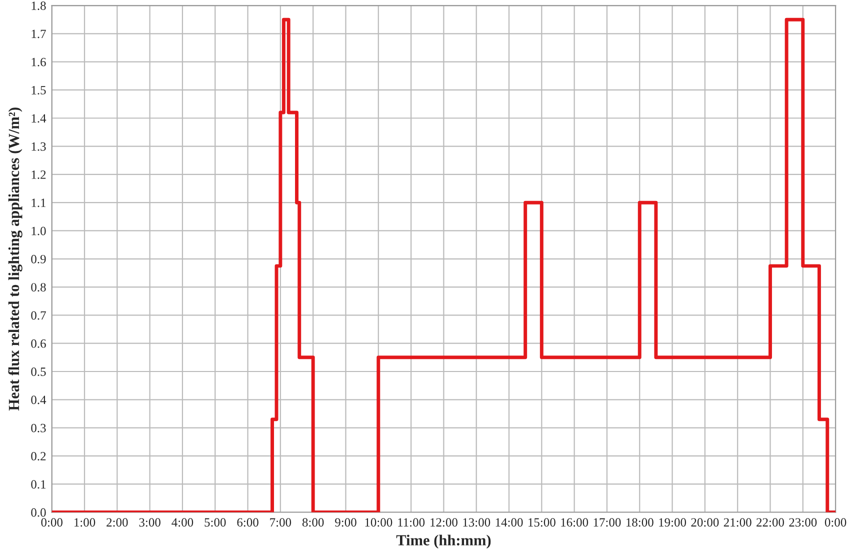  Describe the element at coordinates (574, 522) in the screenshot. I see `x-tick-label: 16:00` at that location.